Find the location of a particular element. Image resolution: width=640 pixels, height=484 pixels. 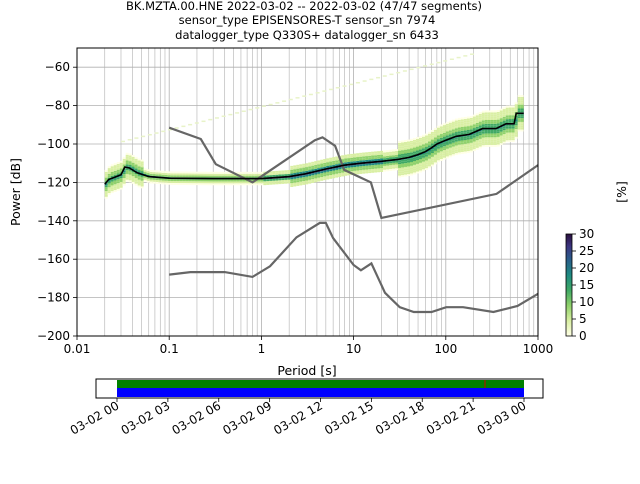

y-tick-label: −140 is located at coordinates (53, 221).